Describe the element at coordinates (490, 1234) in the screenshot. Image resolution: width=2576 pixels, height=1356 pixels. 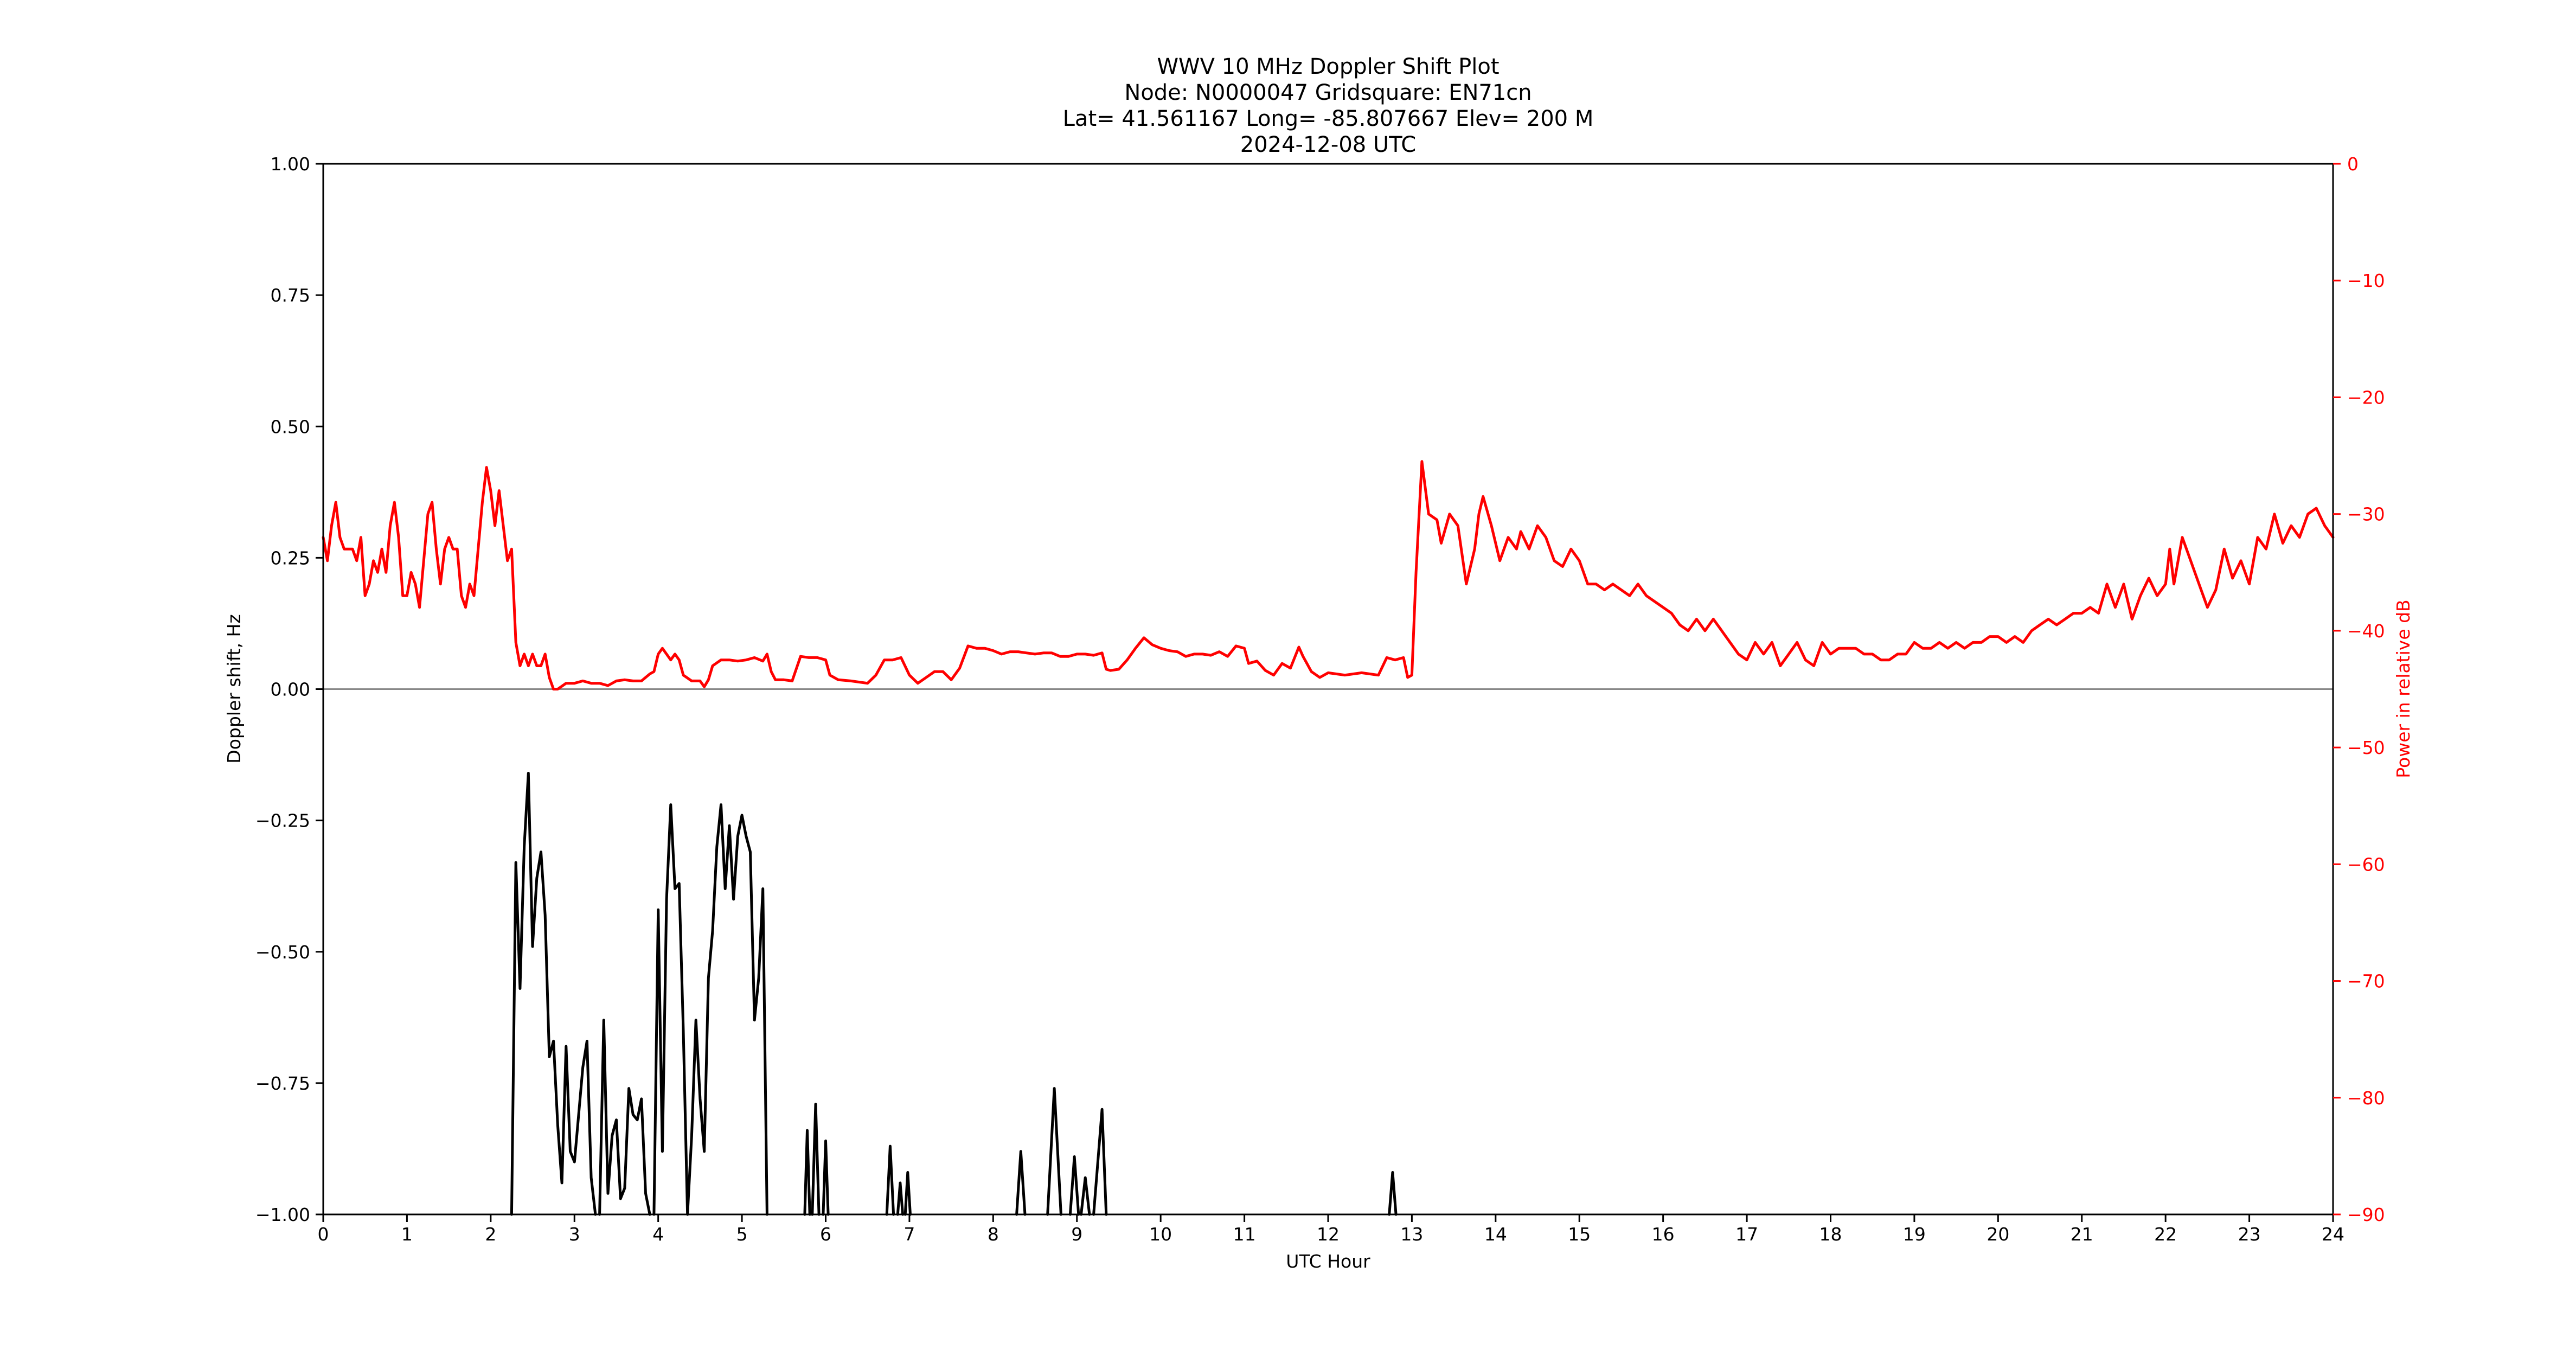
I see `x-tick-label: 2` at that location.